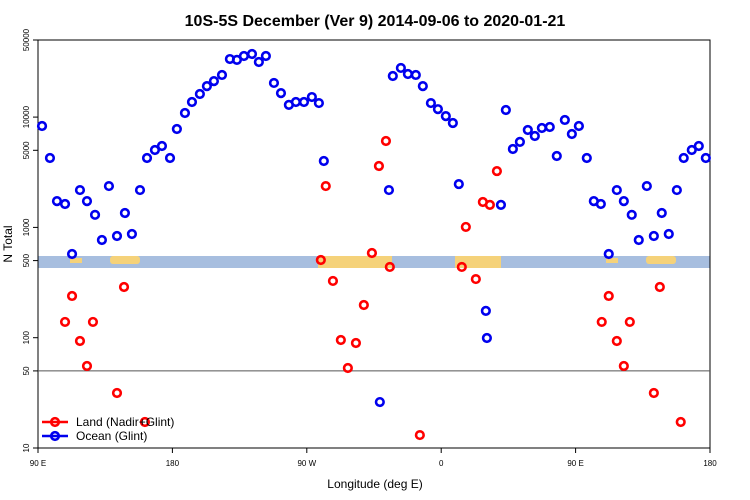 The image size is (750, 500). What do you see at coordinates (38, 463) in the screenshot?
I see `x-tick-label: 90 E` at bounding box center [38, 463].